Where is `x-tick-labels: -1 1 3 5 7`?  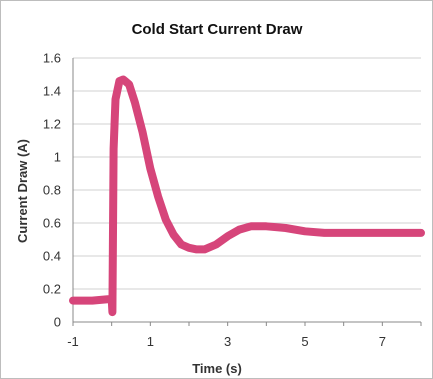 x-tick-labels: -1 1 3 5 7 is located at coordinates (226, 341).